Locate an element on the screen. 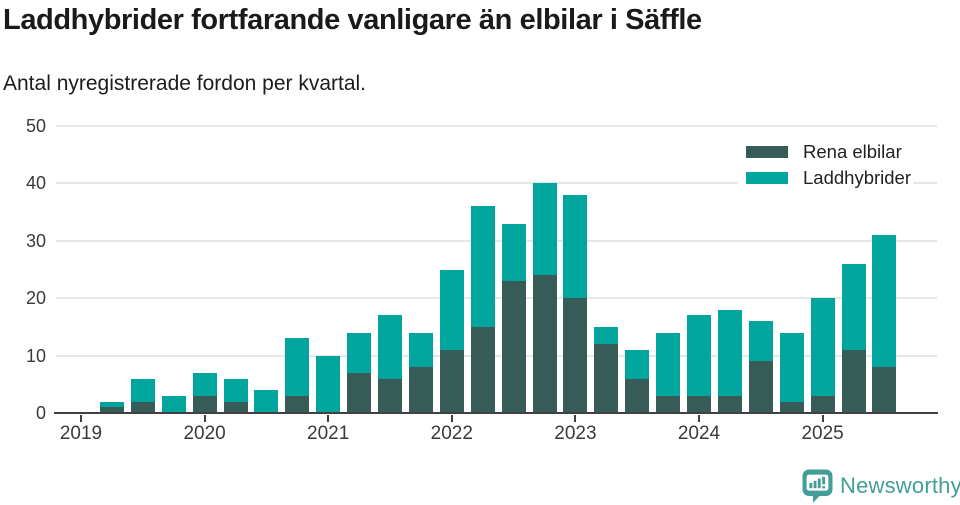  bar-2024-Q1 is located at coordinates (699, 364).